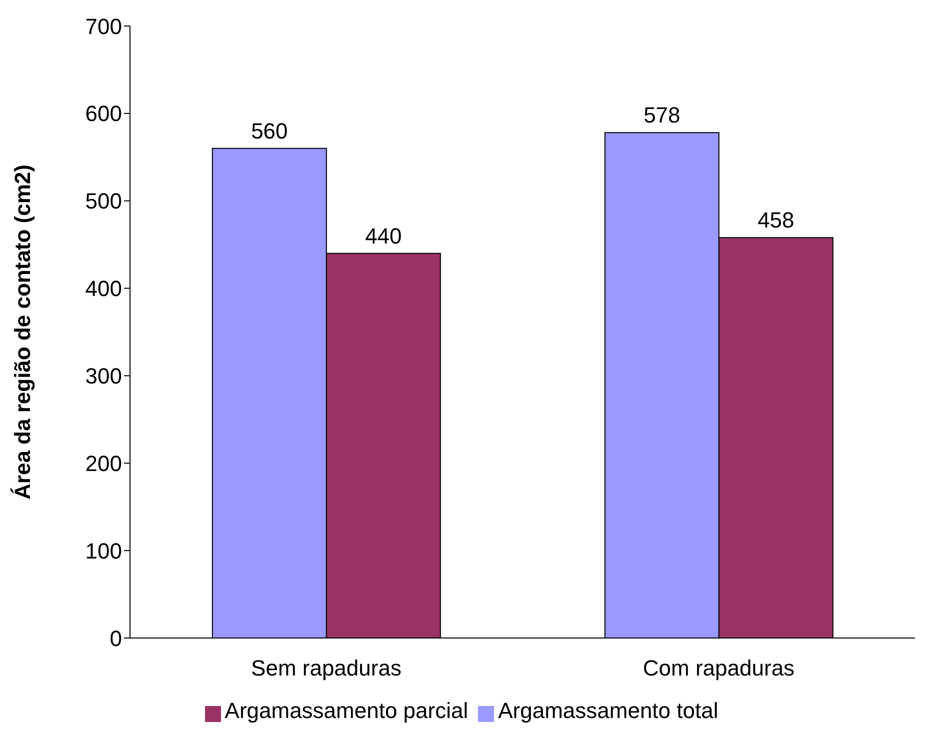  What do you see at coordinates (383, 235) in the screenshot?
I see `data-label: 440` at bounding box center [383, 235].